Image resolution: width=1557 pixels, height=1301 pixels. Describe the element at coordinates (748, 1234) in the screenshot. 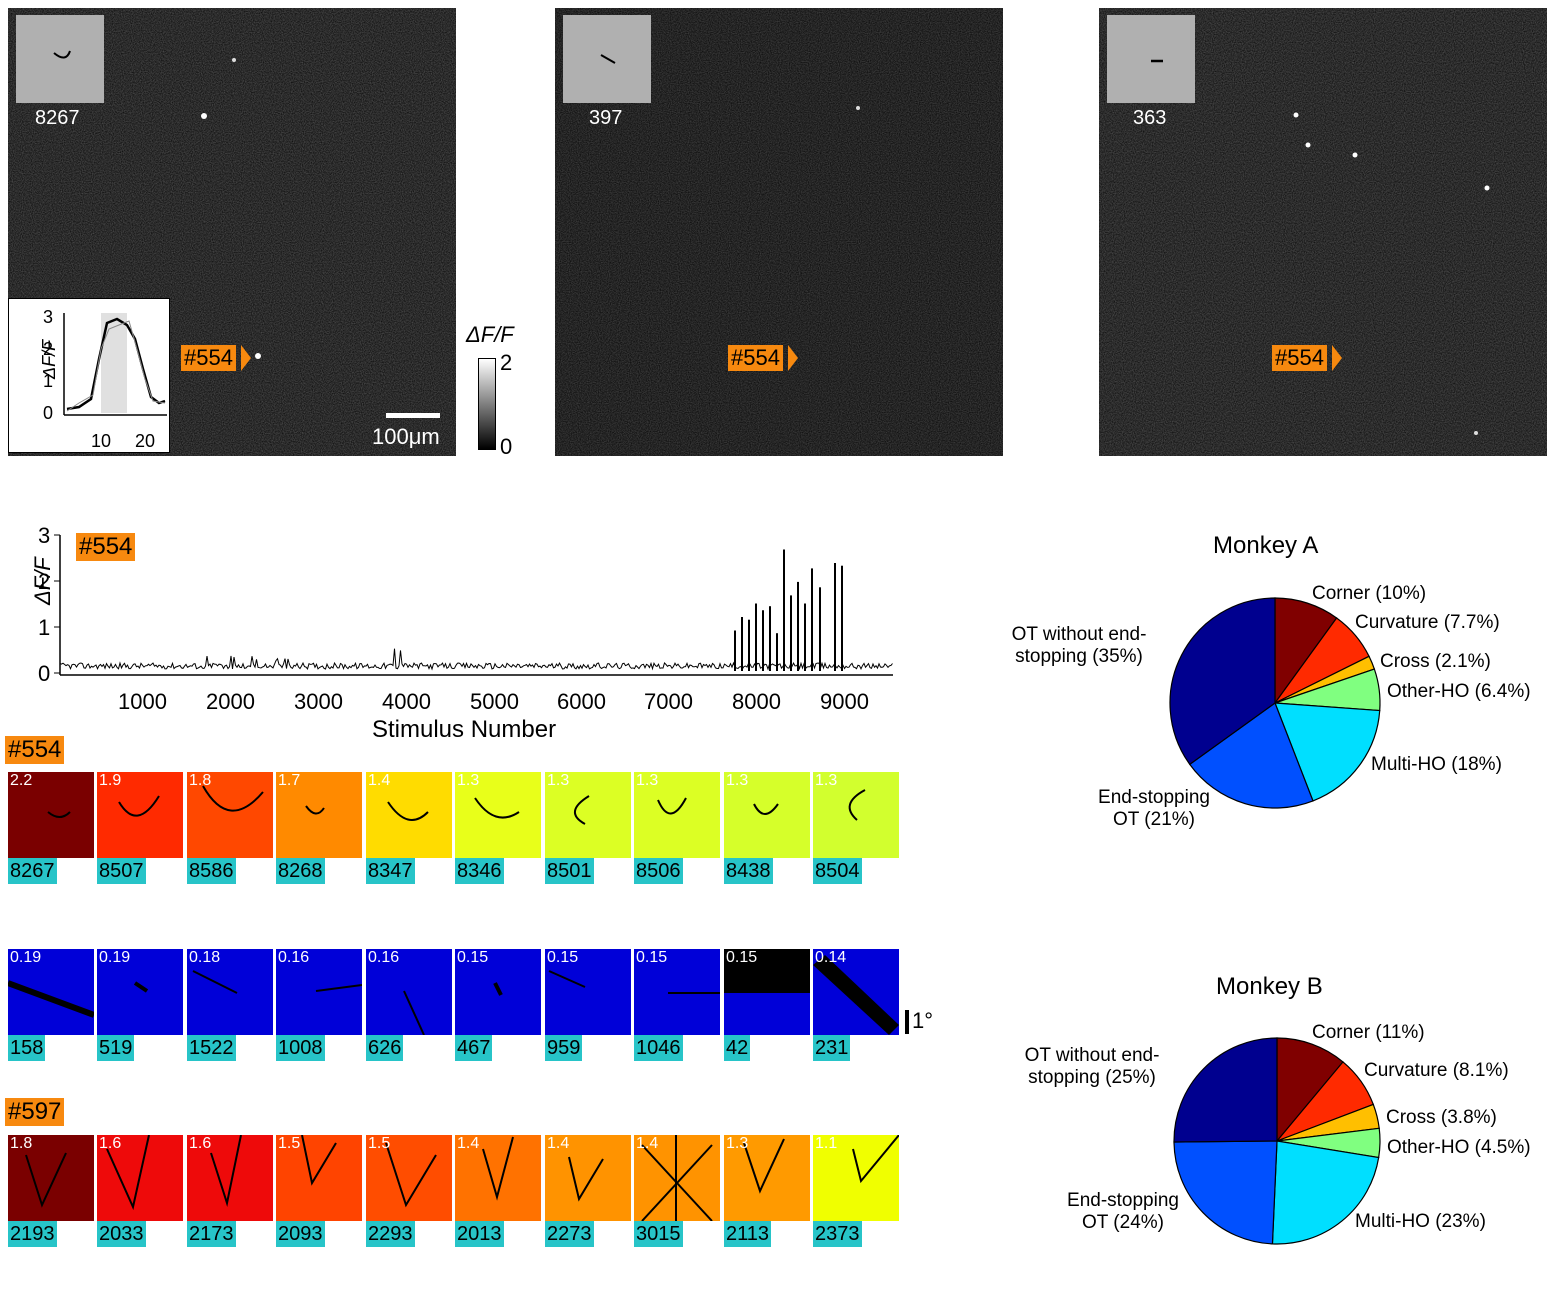

I see `grid597-stimulus-id: 2113` at that location.